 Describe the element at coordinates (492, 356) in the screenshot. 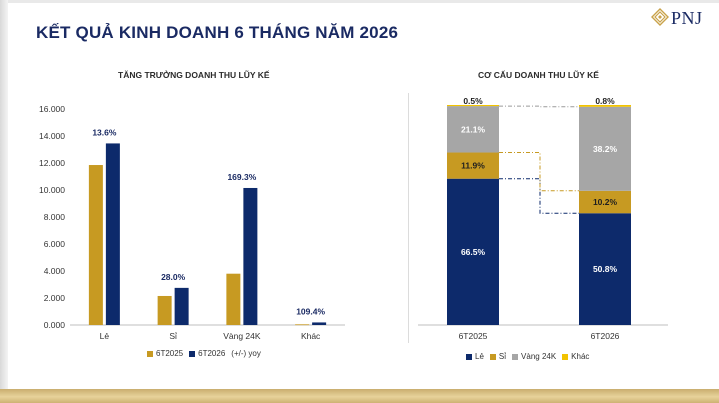

I see `legend-swatch-si` at that location.